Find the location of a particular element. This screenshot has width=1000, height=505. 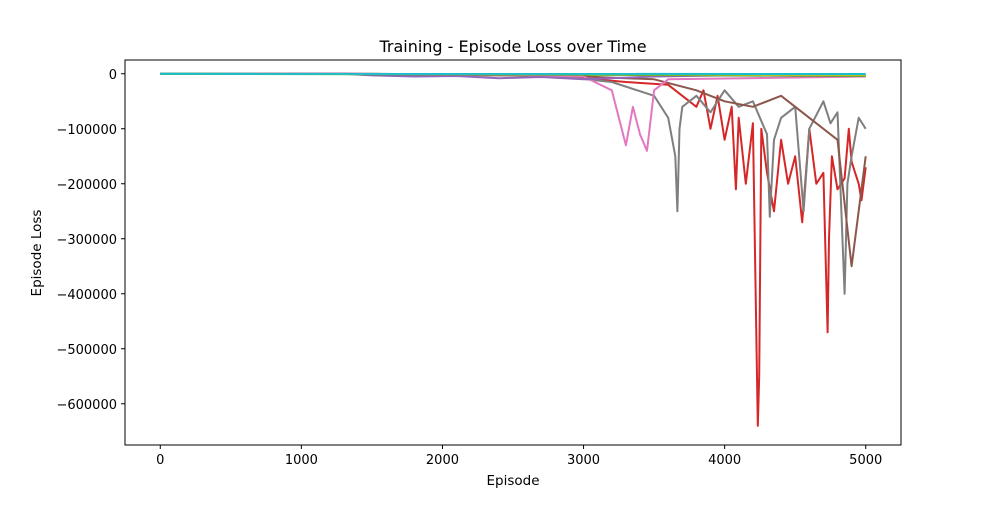

x-tick-label: 4000 is located at coordinates (724, 460).